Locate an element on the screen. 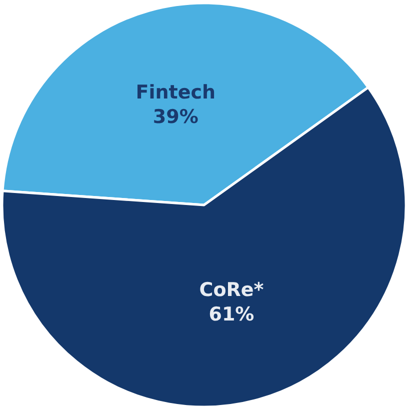 The image size is (408, 410). slice-label: CoRe* is located at coordinates (231, 289).